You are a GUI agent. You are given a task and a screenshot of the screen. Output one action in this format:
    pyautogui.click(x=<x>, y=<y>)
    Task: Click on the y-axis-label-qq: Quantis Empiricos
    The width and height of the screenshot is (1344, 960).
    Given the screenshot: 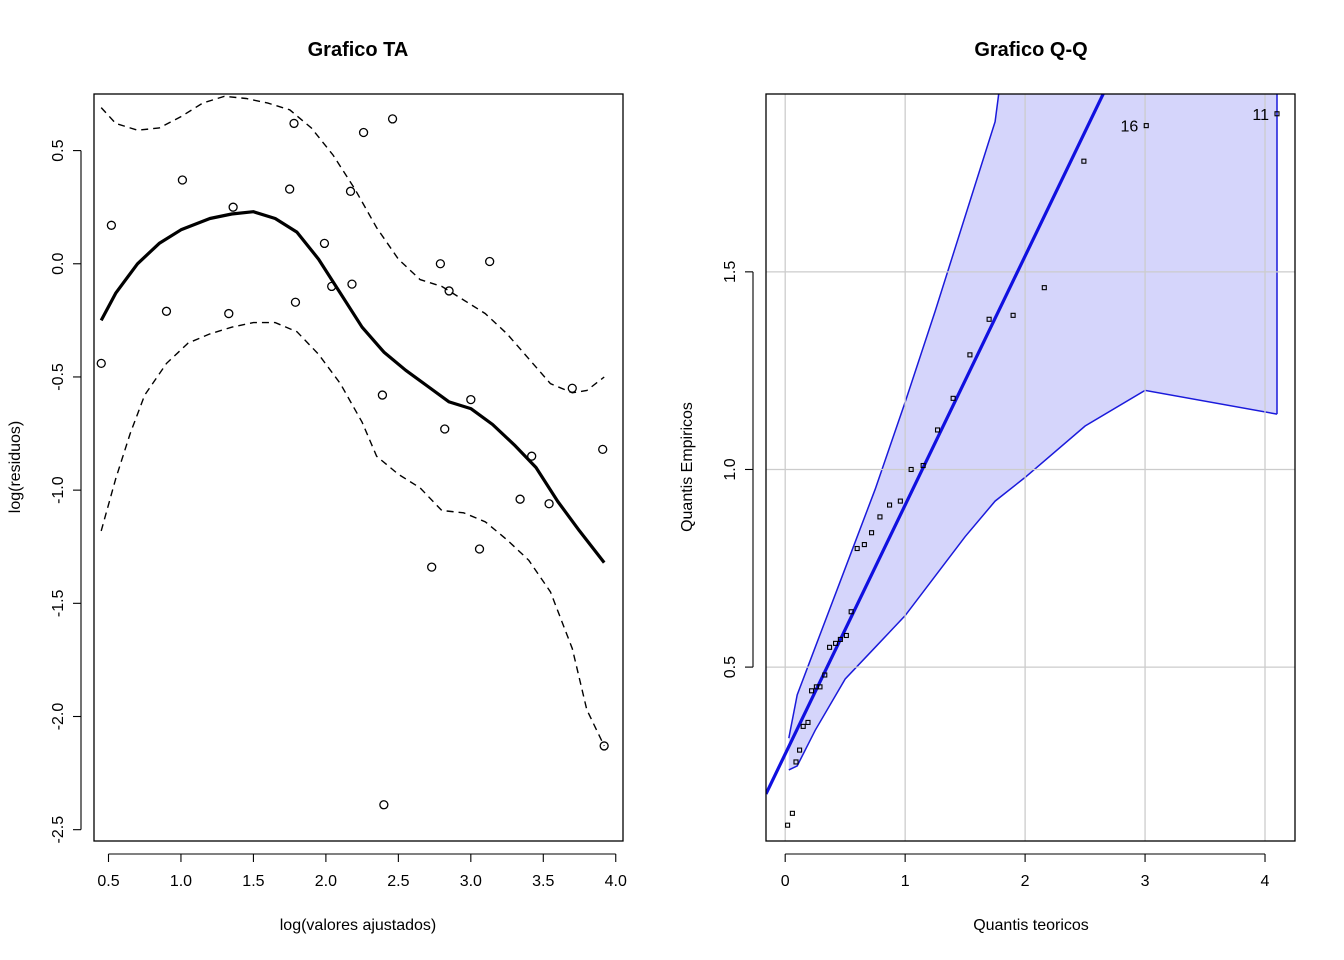 What is the action you would take?
    pyautogui.click(x=687, y=467)
    